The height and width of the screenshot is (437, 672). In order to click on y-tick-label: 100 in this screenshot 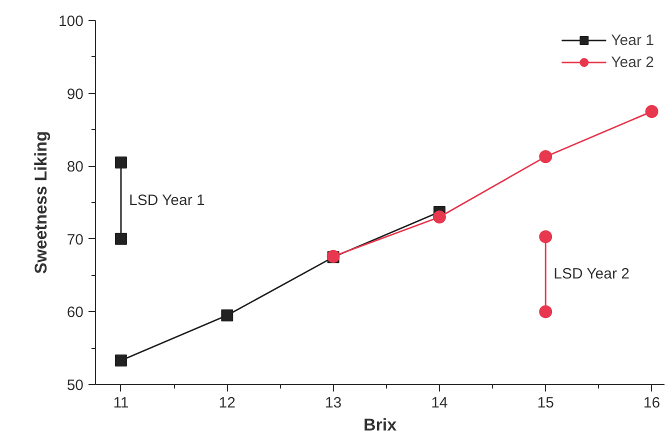, I will do `click(71, 21)`.